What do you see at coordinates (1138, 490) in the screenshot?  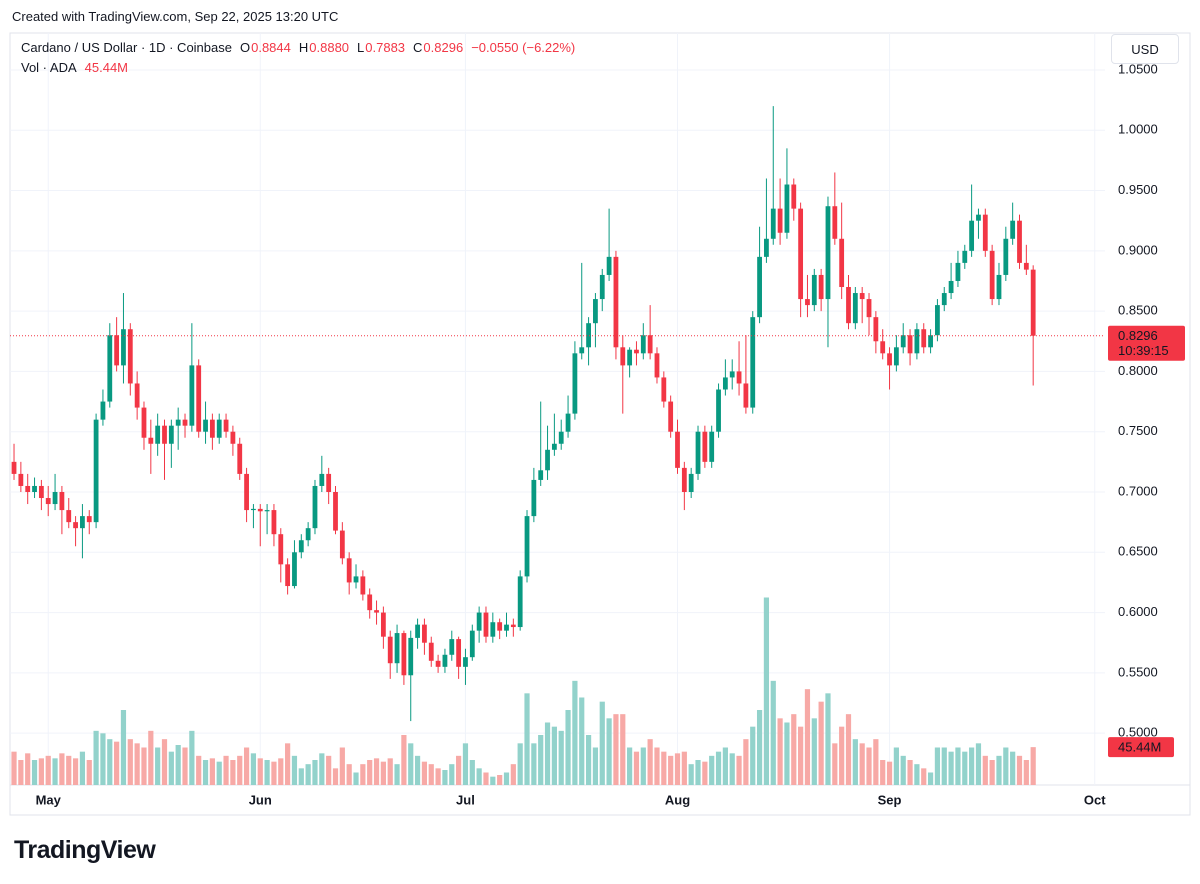 I see `y-tick-label: 0.7000` at bounding box center [1138, 490].